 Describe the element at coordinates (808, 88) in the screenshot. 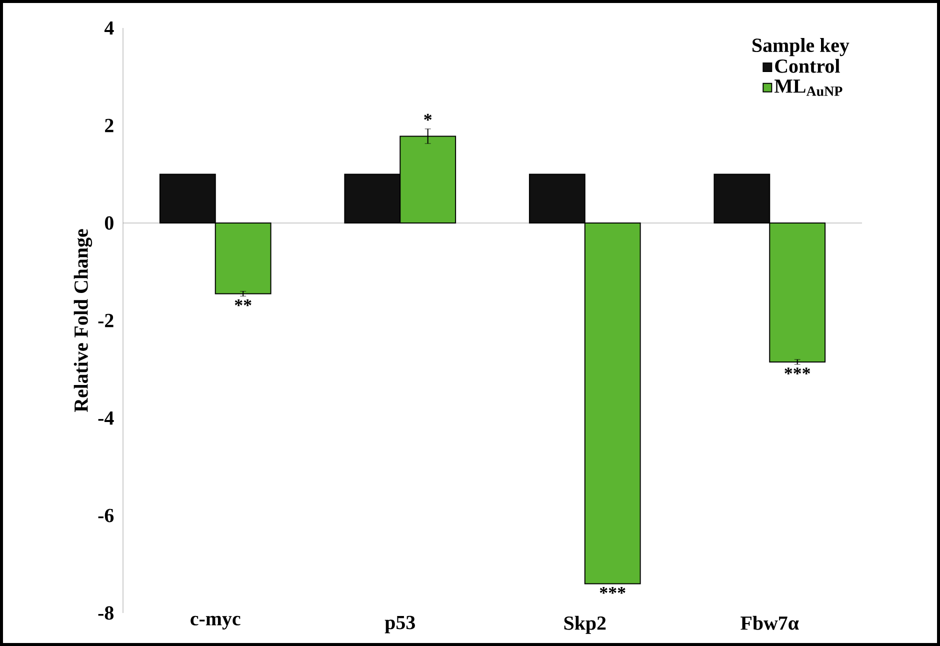

I see `legend-label: ML$_{AuNP}$` at that location.